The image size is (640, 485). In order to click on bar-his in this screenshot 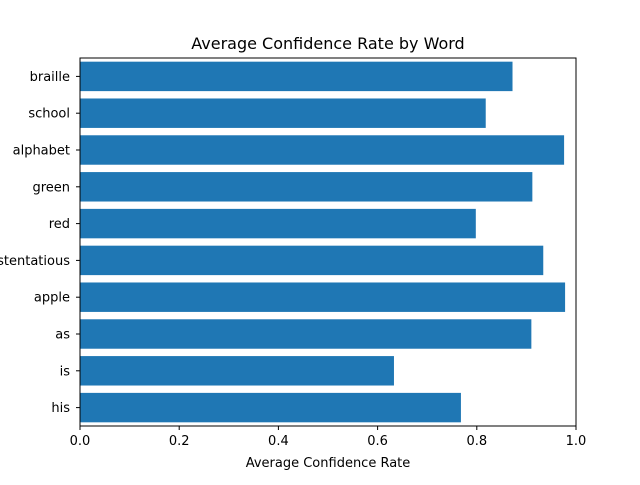, I will do `click(270, 407)`.